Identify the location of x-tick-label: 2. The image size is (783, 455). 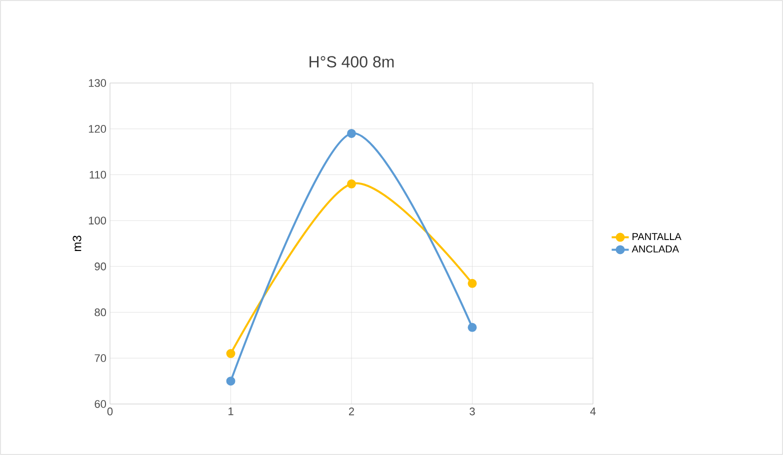
(351, 412).